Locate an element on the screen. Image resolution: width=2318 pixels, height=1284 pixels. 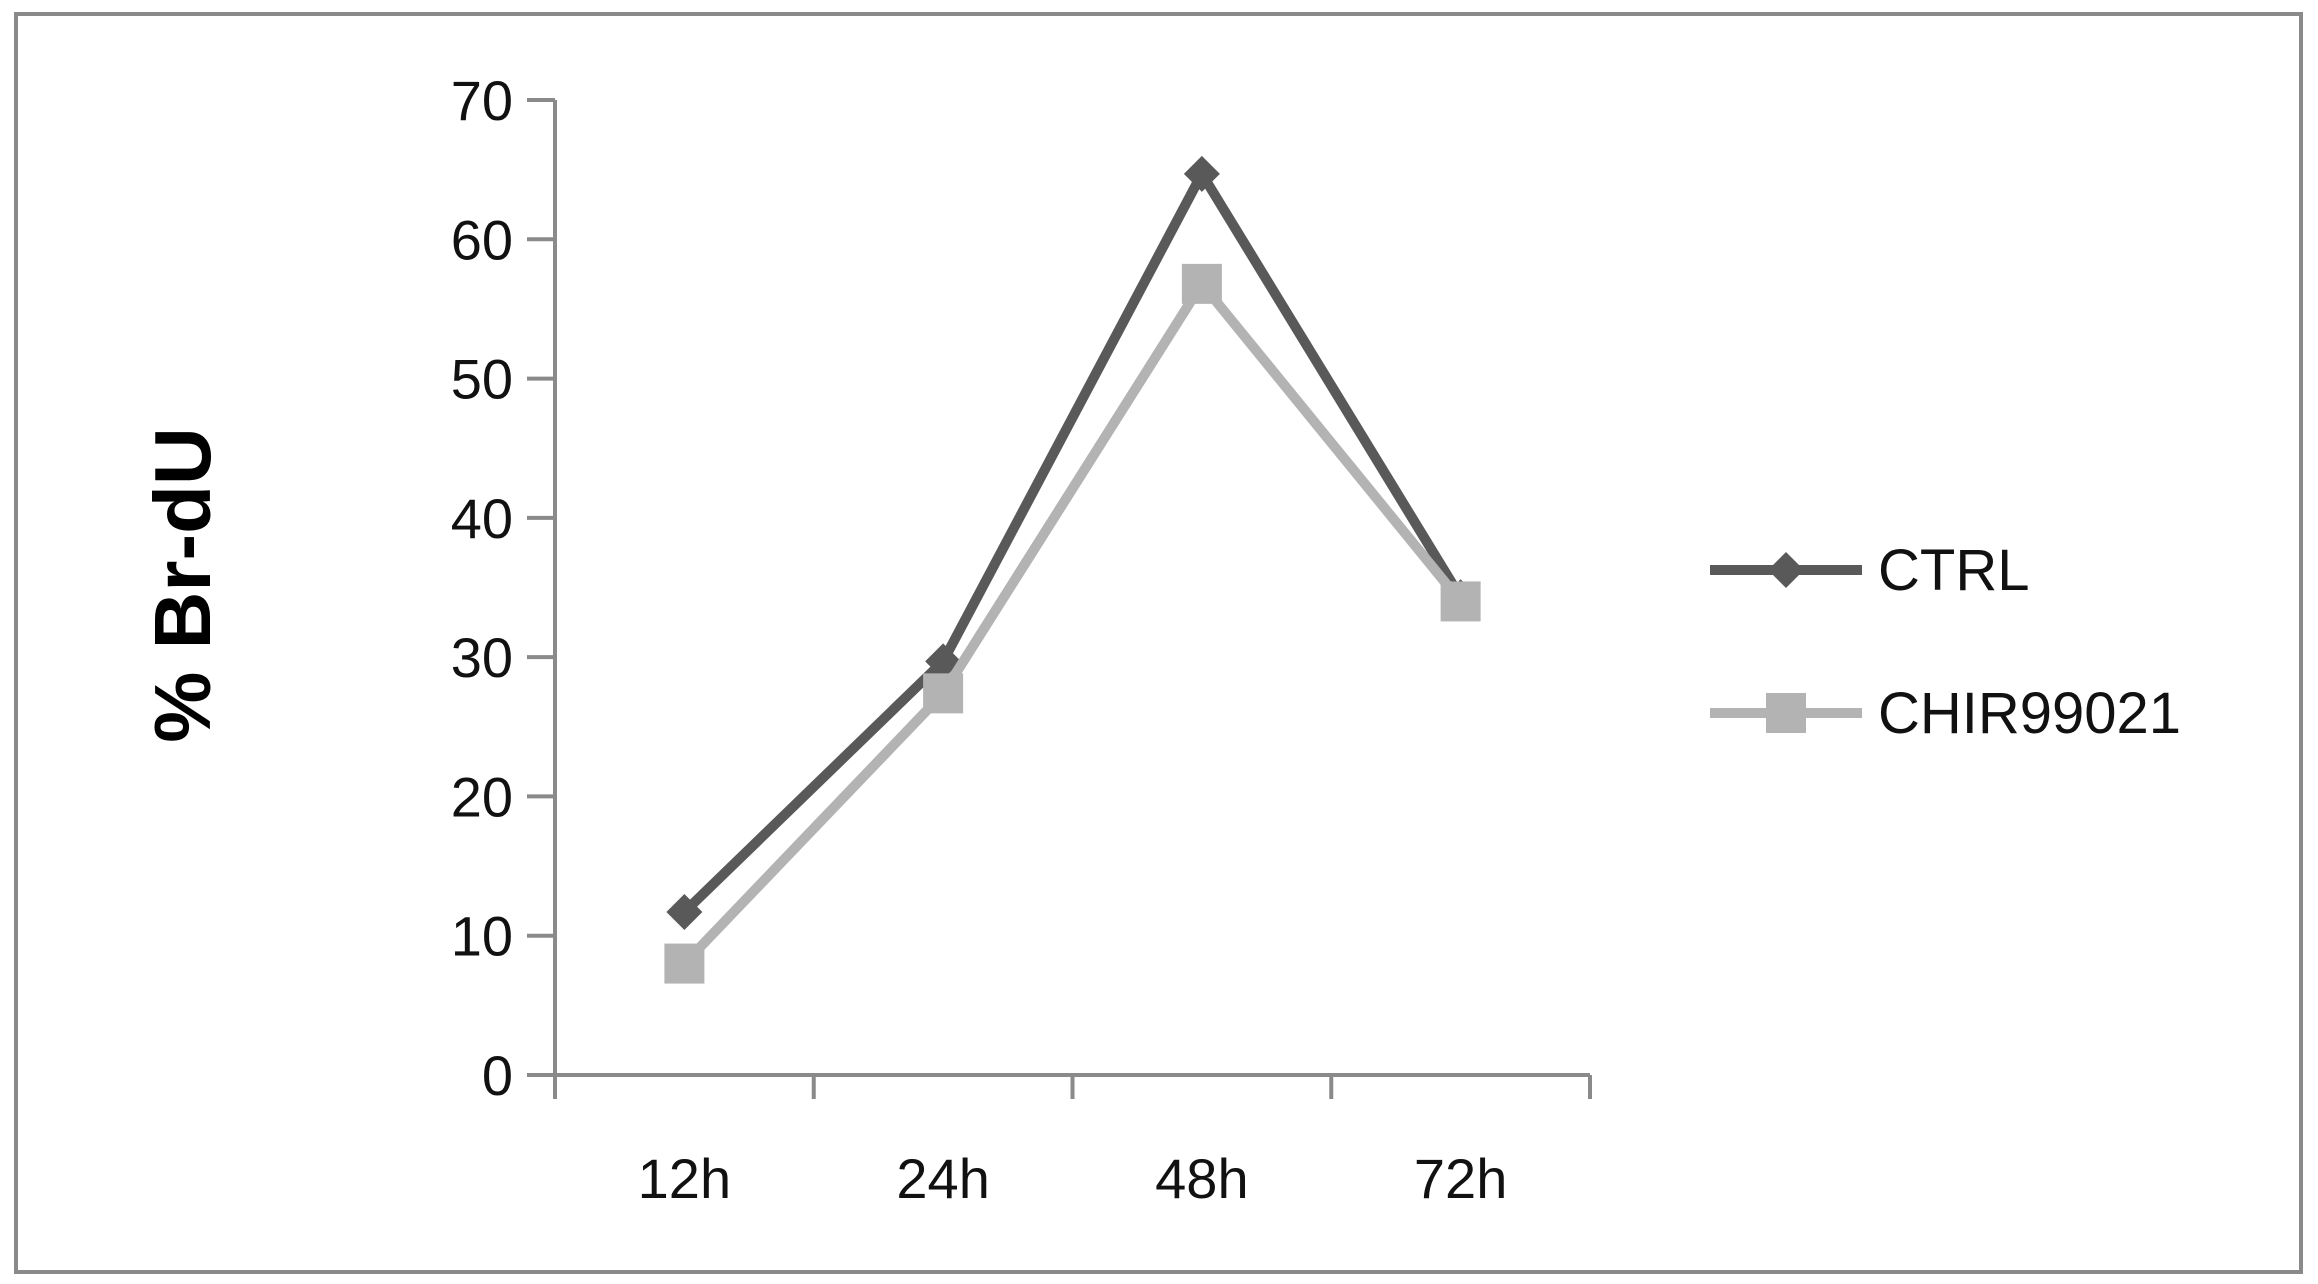
y-axis-ticks: 0 10 20 30 40 50 60 70 is located at coordinates (503, 588).